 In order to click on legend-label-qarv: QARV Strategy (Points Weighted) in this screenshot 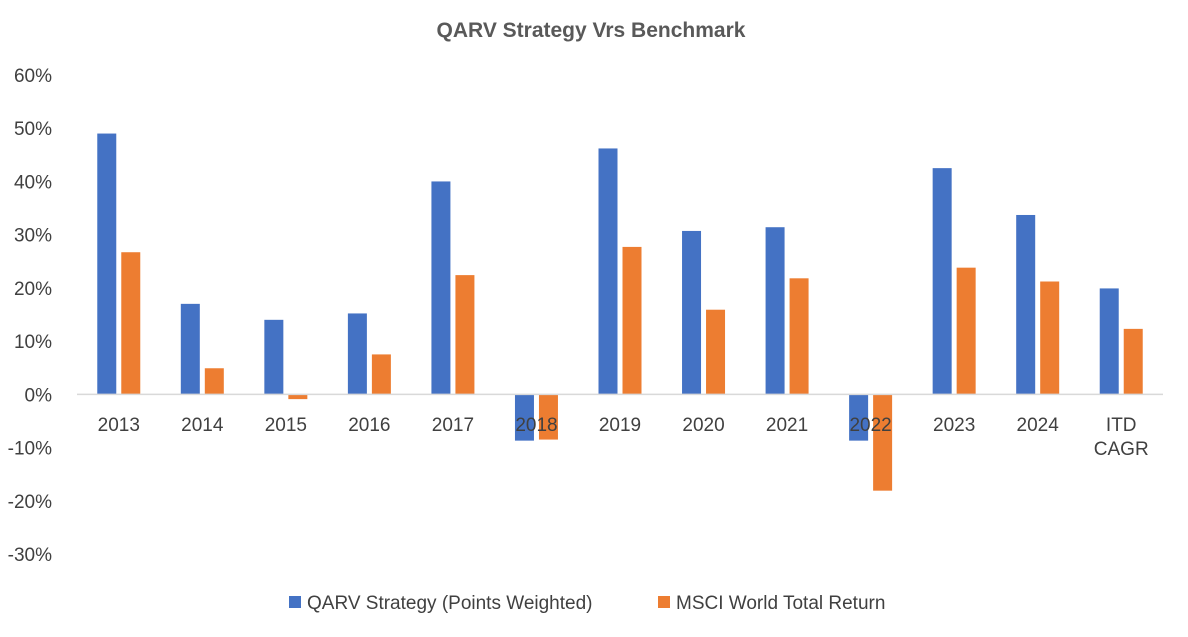, I will do `click(449, 603)`.